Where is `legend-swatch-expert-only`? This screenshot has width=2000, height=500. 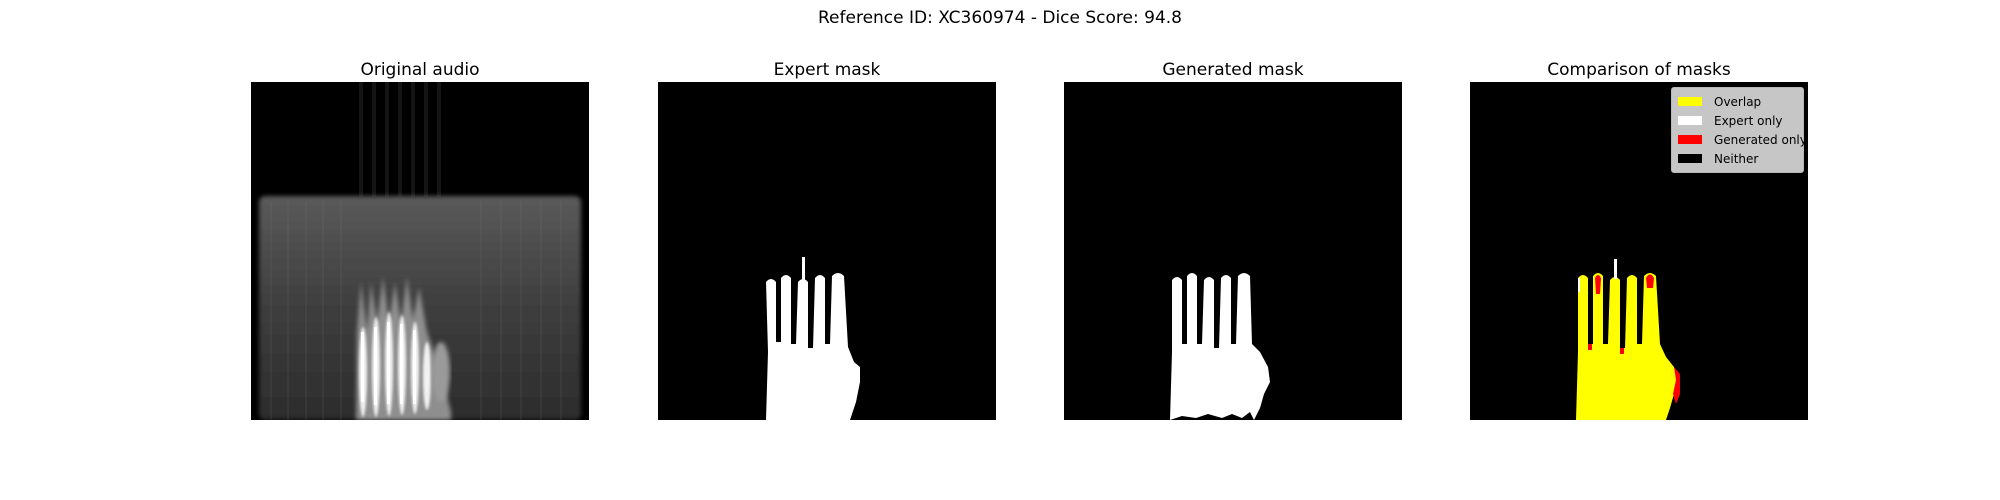 legend-swatch-expert-only is located at coordinates (1690, 120).